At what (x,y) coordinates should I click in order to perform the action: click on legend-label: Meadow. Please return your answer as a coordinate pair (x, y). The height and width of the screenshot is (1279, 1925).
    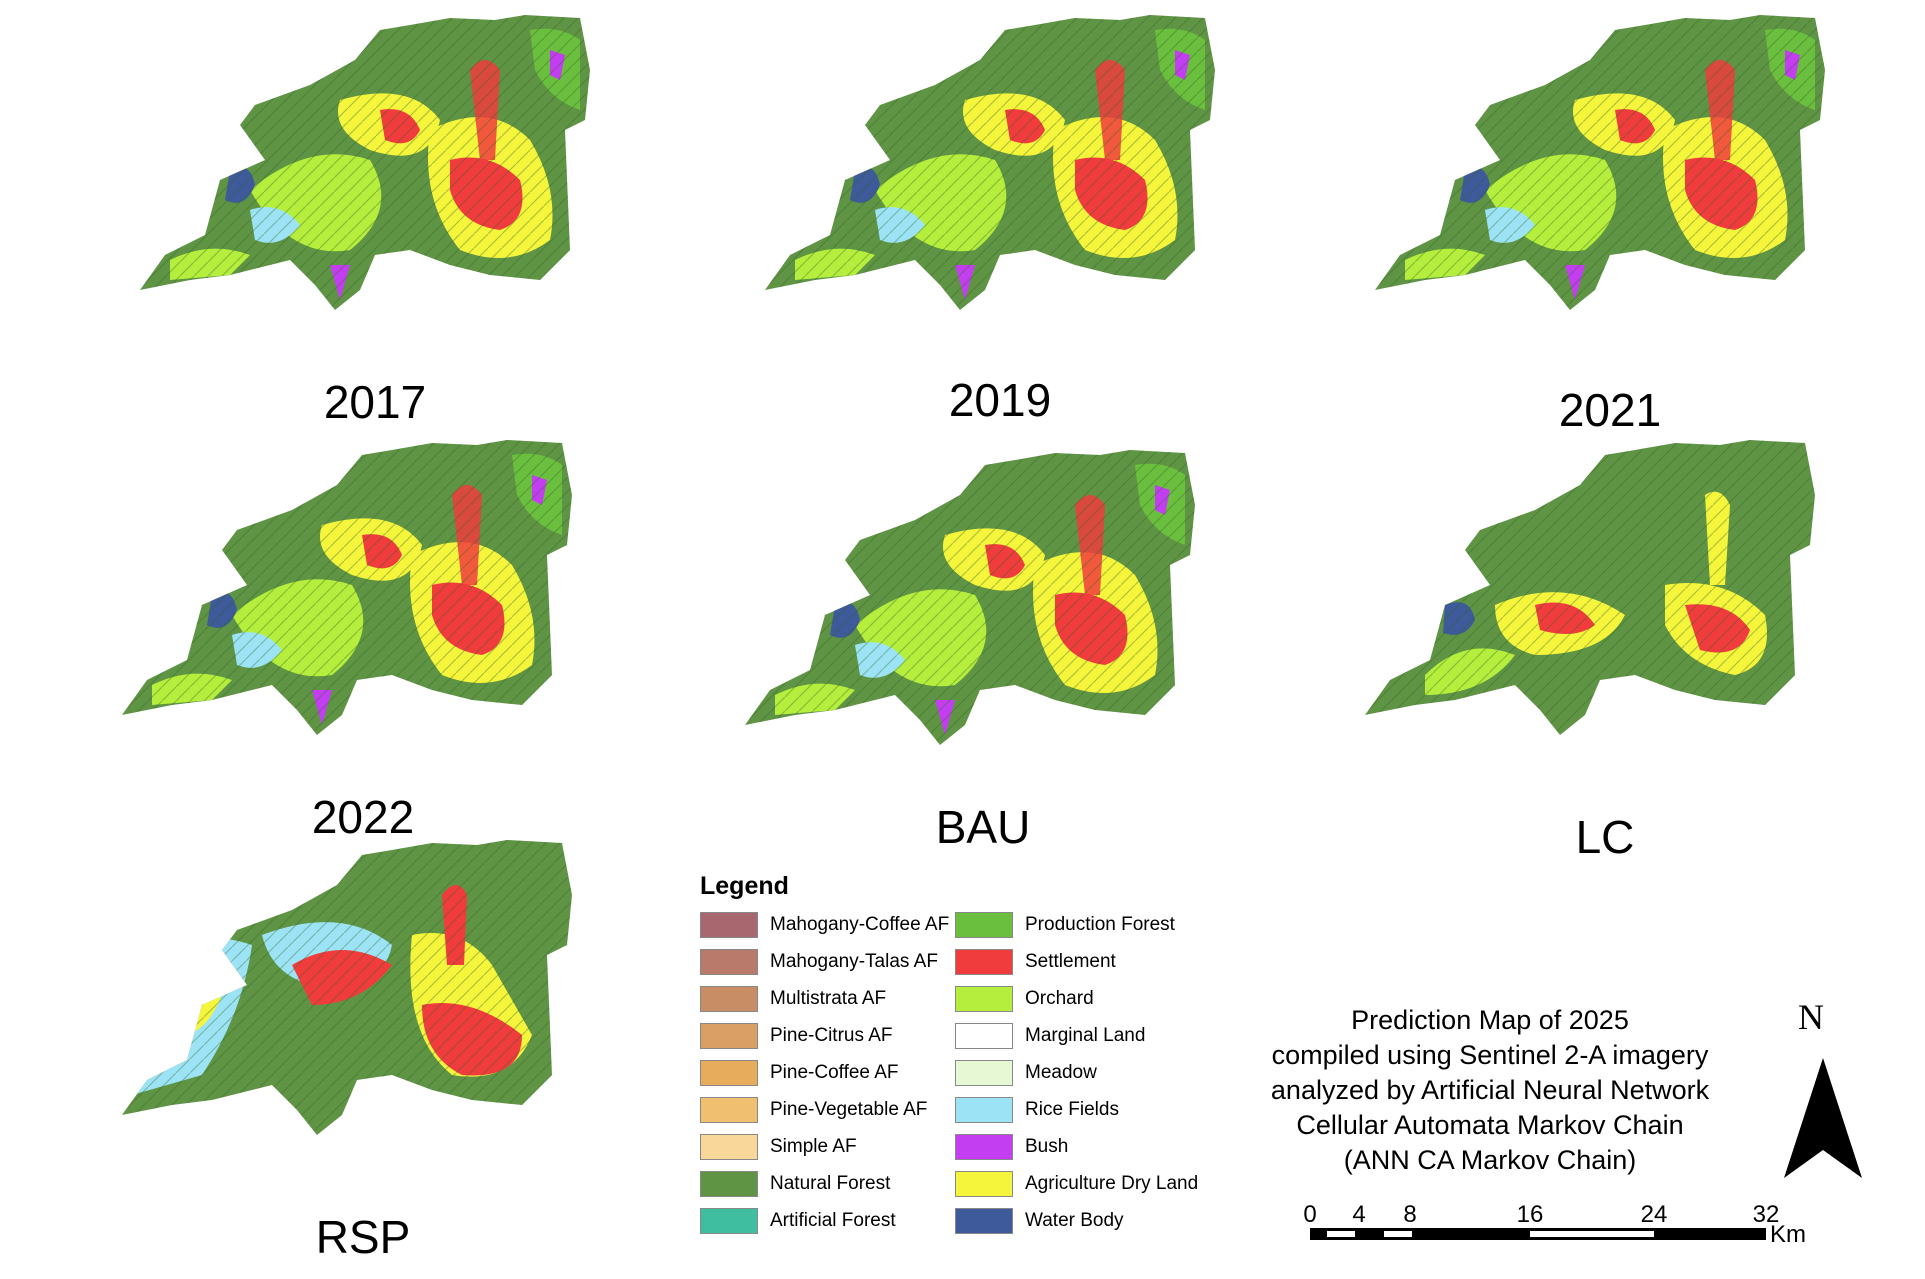
    Looking at the image, I should click on (1061, 1072).